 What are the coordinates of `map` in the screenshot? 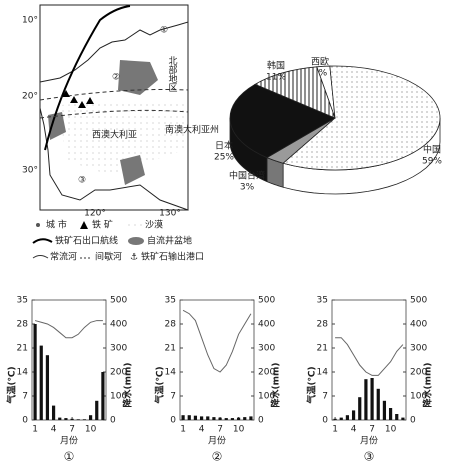 It's located at (114, 107).